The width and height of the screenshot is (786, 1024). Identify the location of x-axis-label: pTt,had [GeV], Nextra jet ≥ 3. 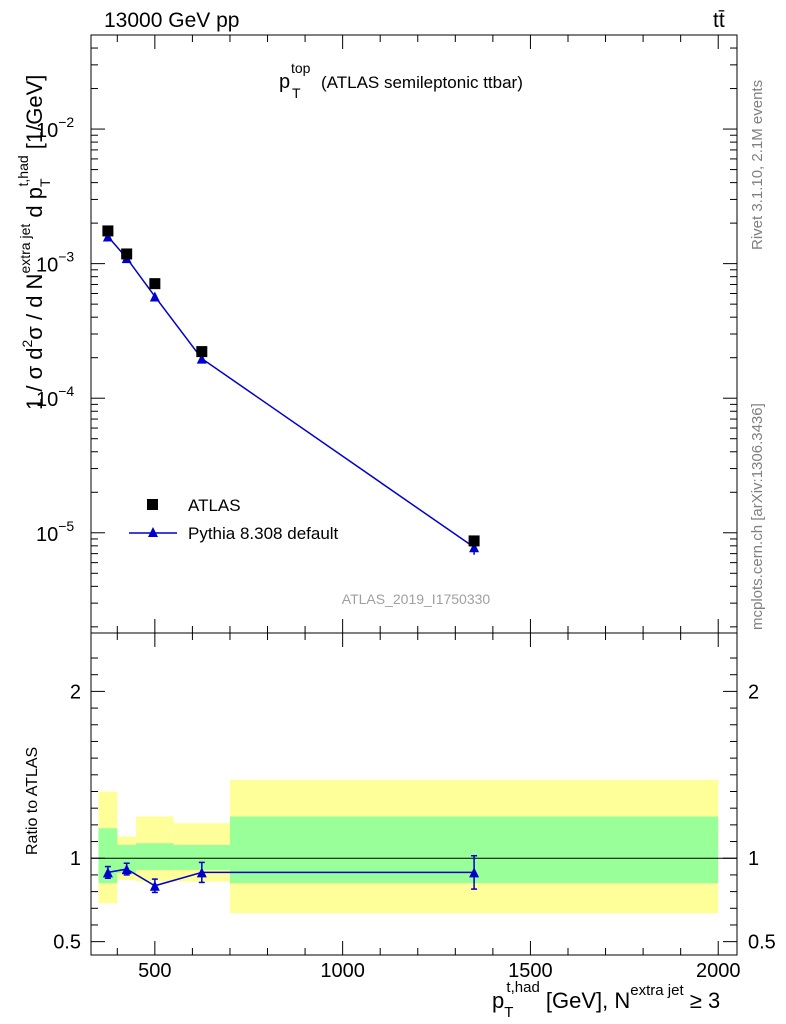
(606, 1000).